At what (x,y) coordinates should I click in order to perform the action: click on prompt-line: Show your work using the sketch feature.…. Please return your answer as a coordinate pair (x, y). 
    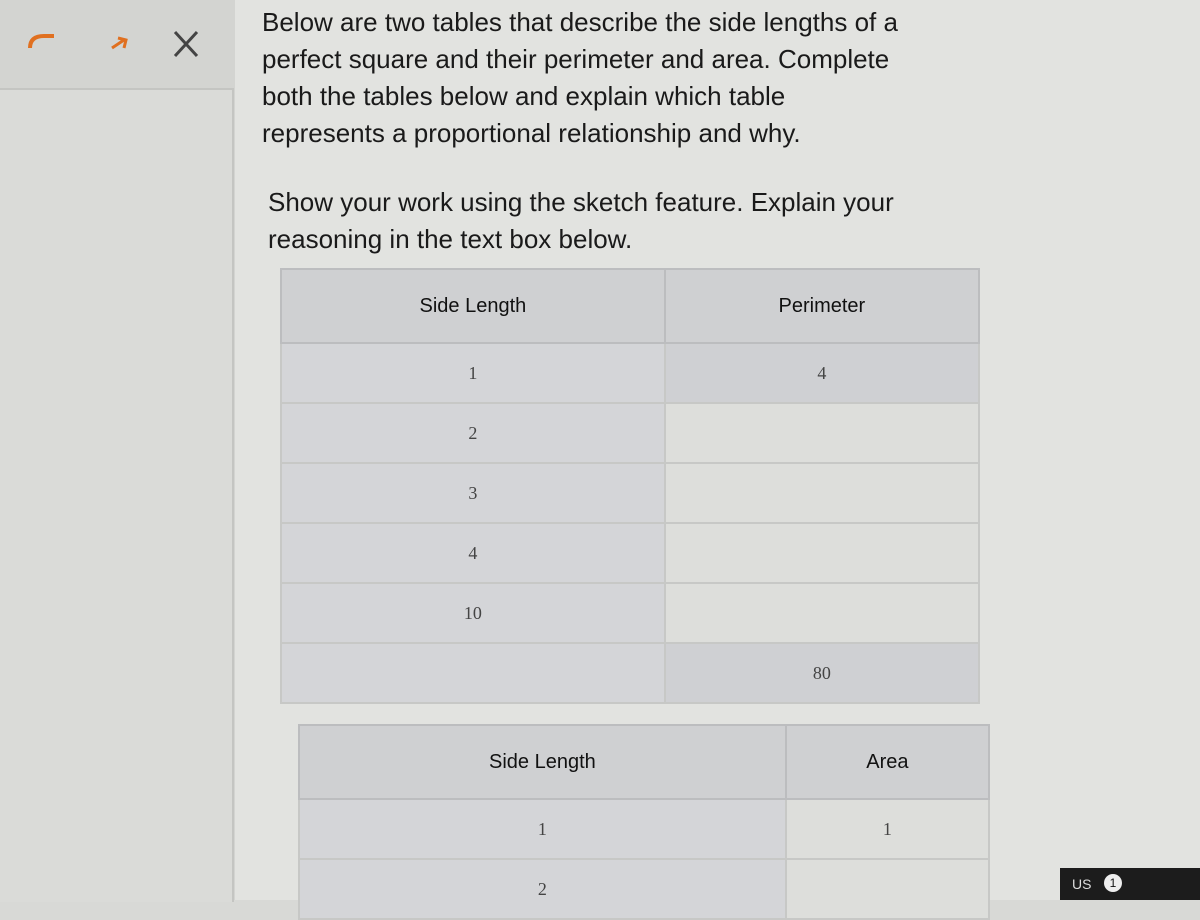
    Looking at the image, I should click on (581, 202).